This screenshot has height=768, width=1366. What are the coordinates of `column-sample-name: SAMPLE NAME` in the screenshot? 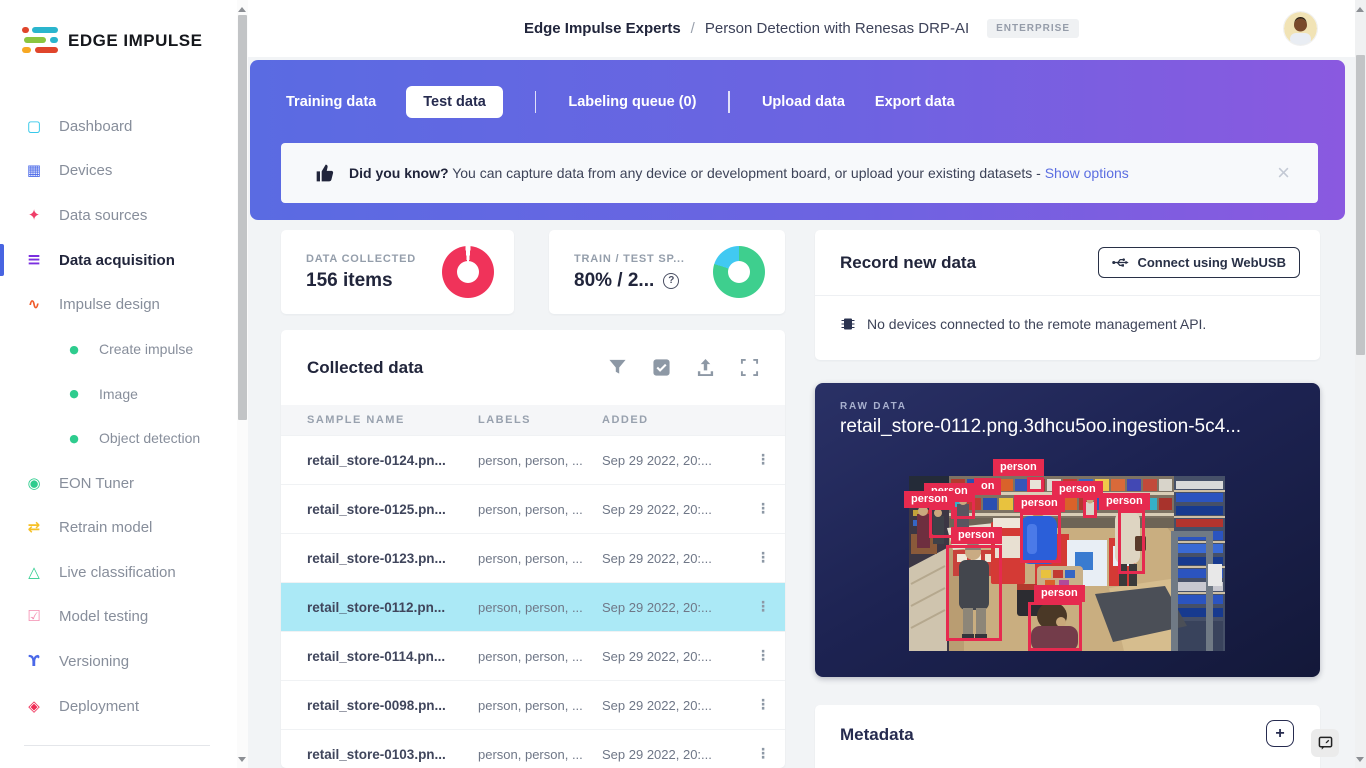 It's located at (356, 420).